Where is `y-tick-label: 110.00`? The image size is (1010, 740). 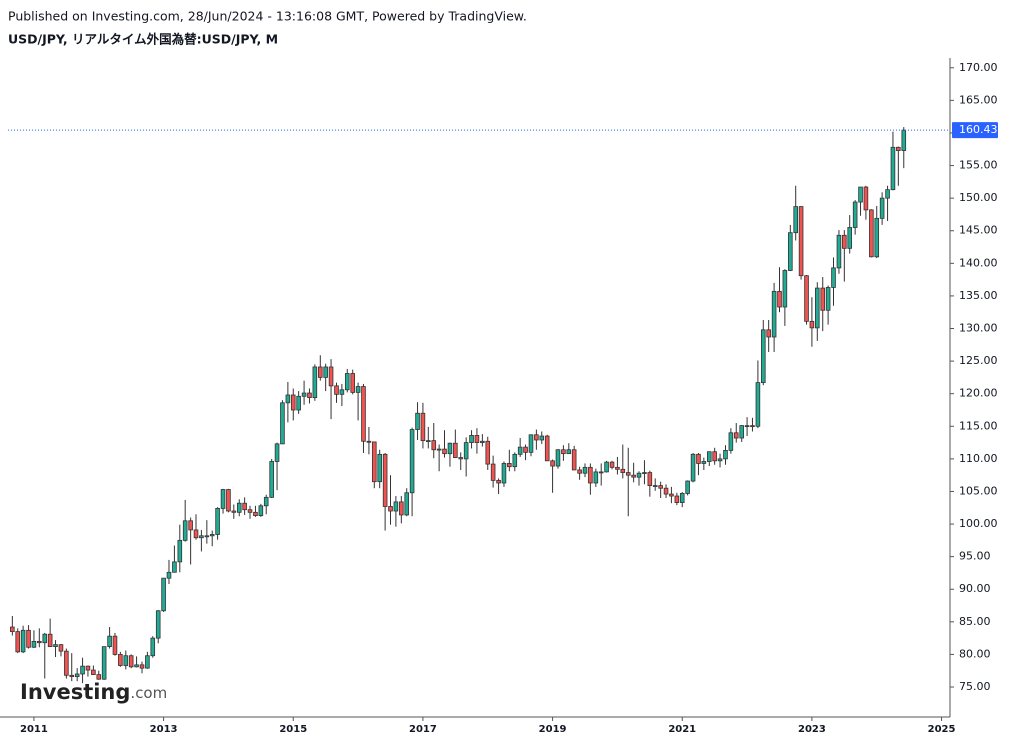
y-tick-label: 110.00 is located at coordinates (978, 458).